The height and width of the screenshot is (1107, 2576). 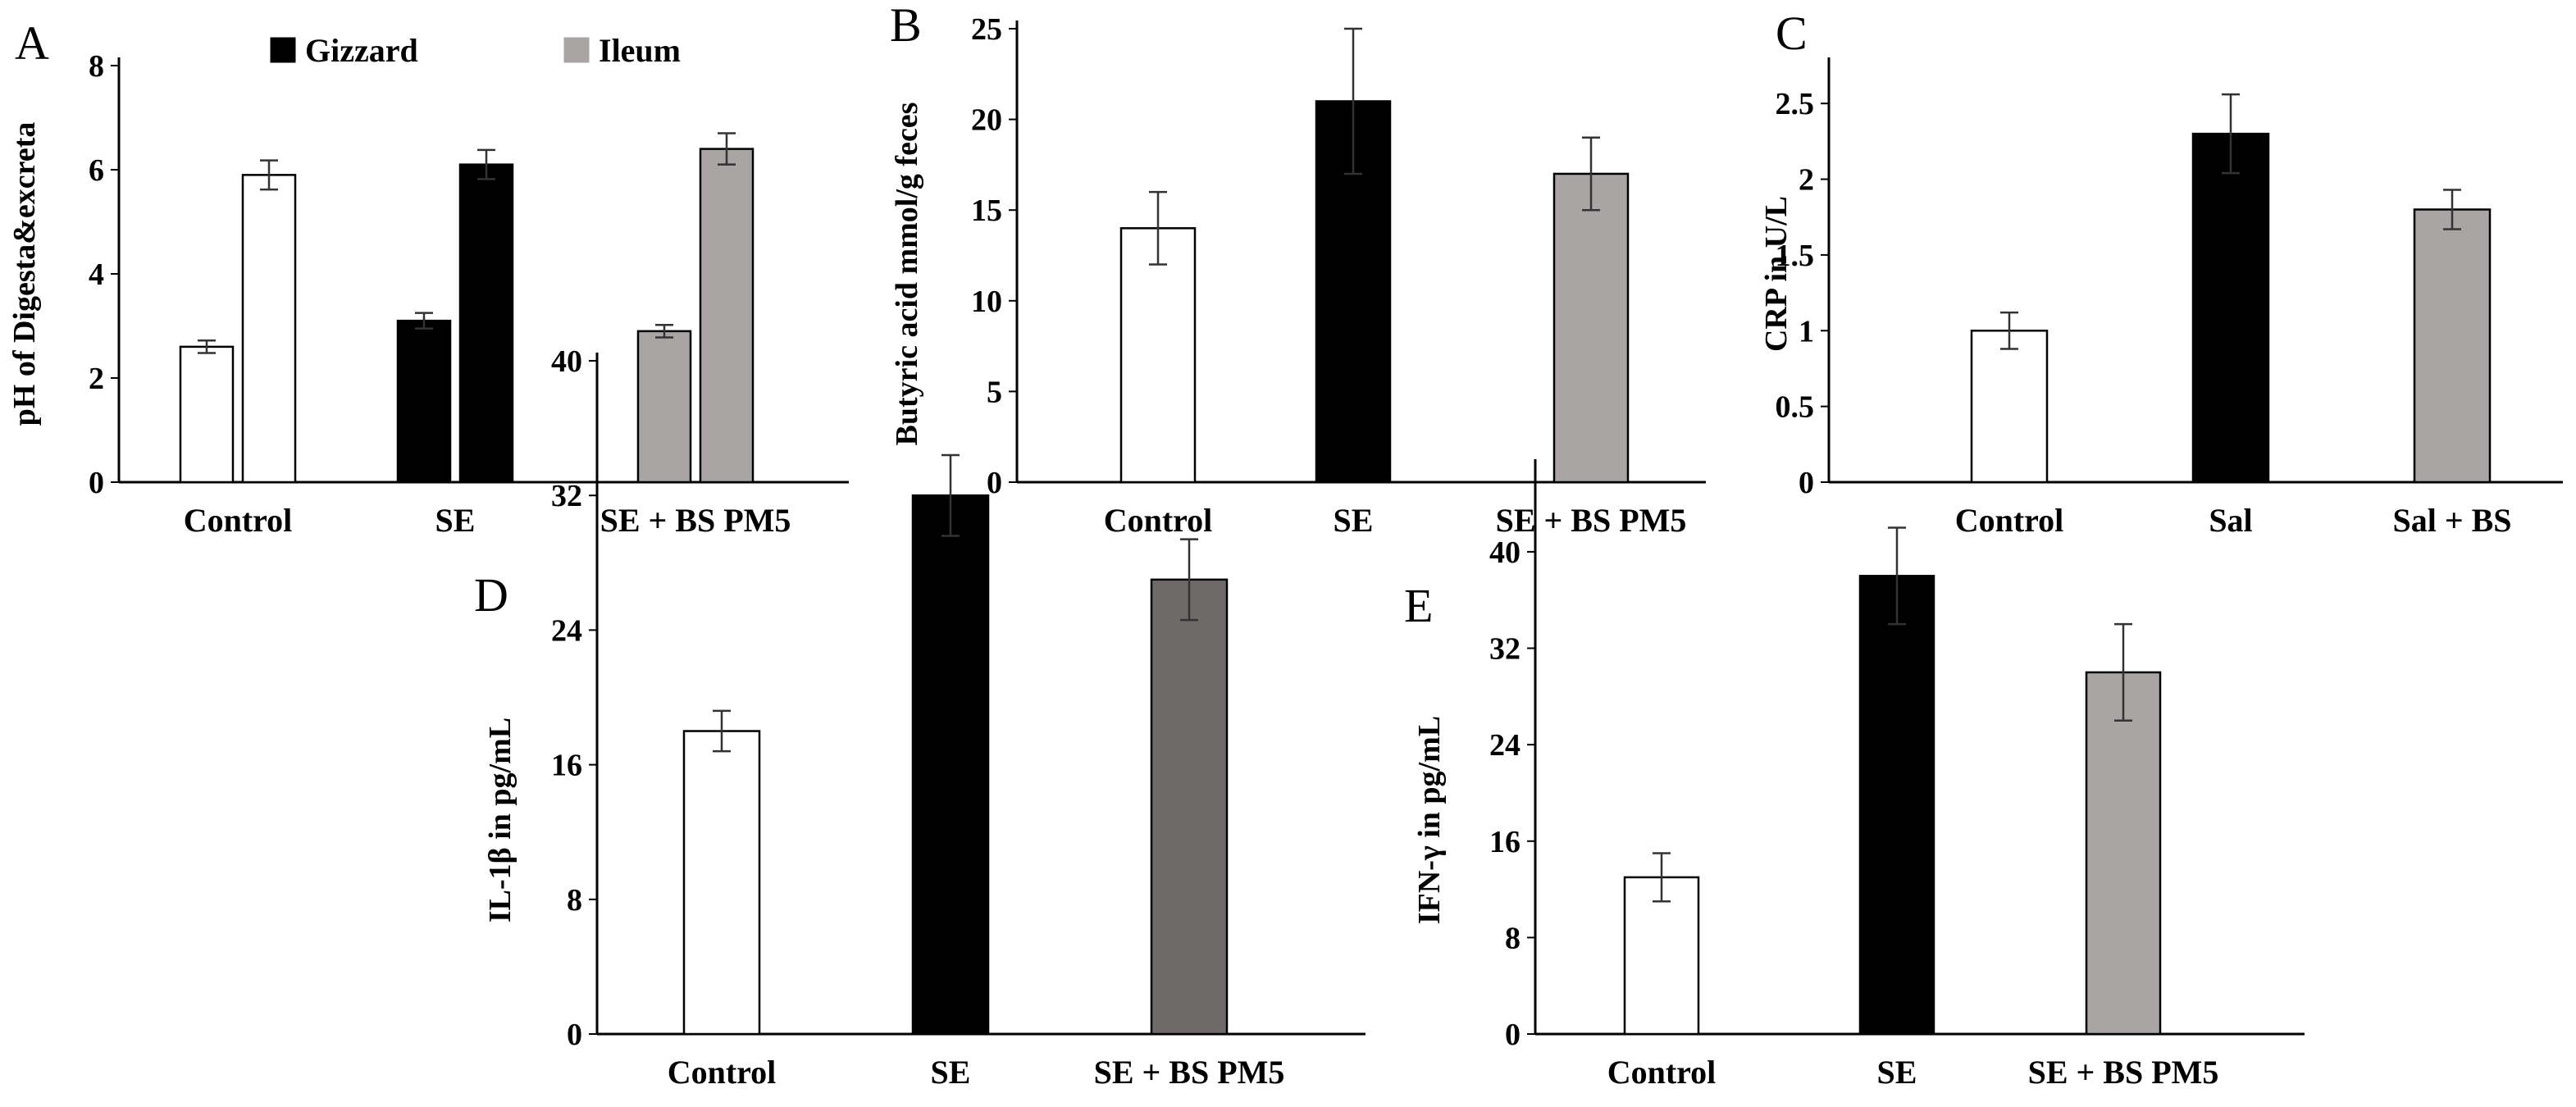 What do you see at coordinates (2230, 520) in the screenshot?
I see `x-category-label: Sal` at bounding box center [2230, 520].